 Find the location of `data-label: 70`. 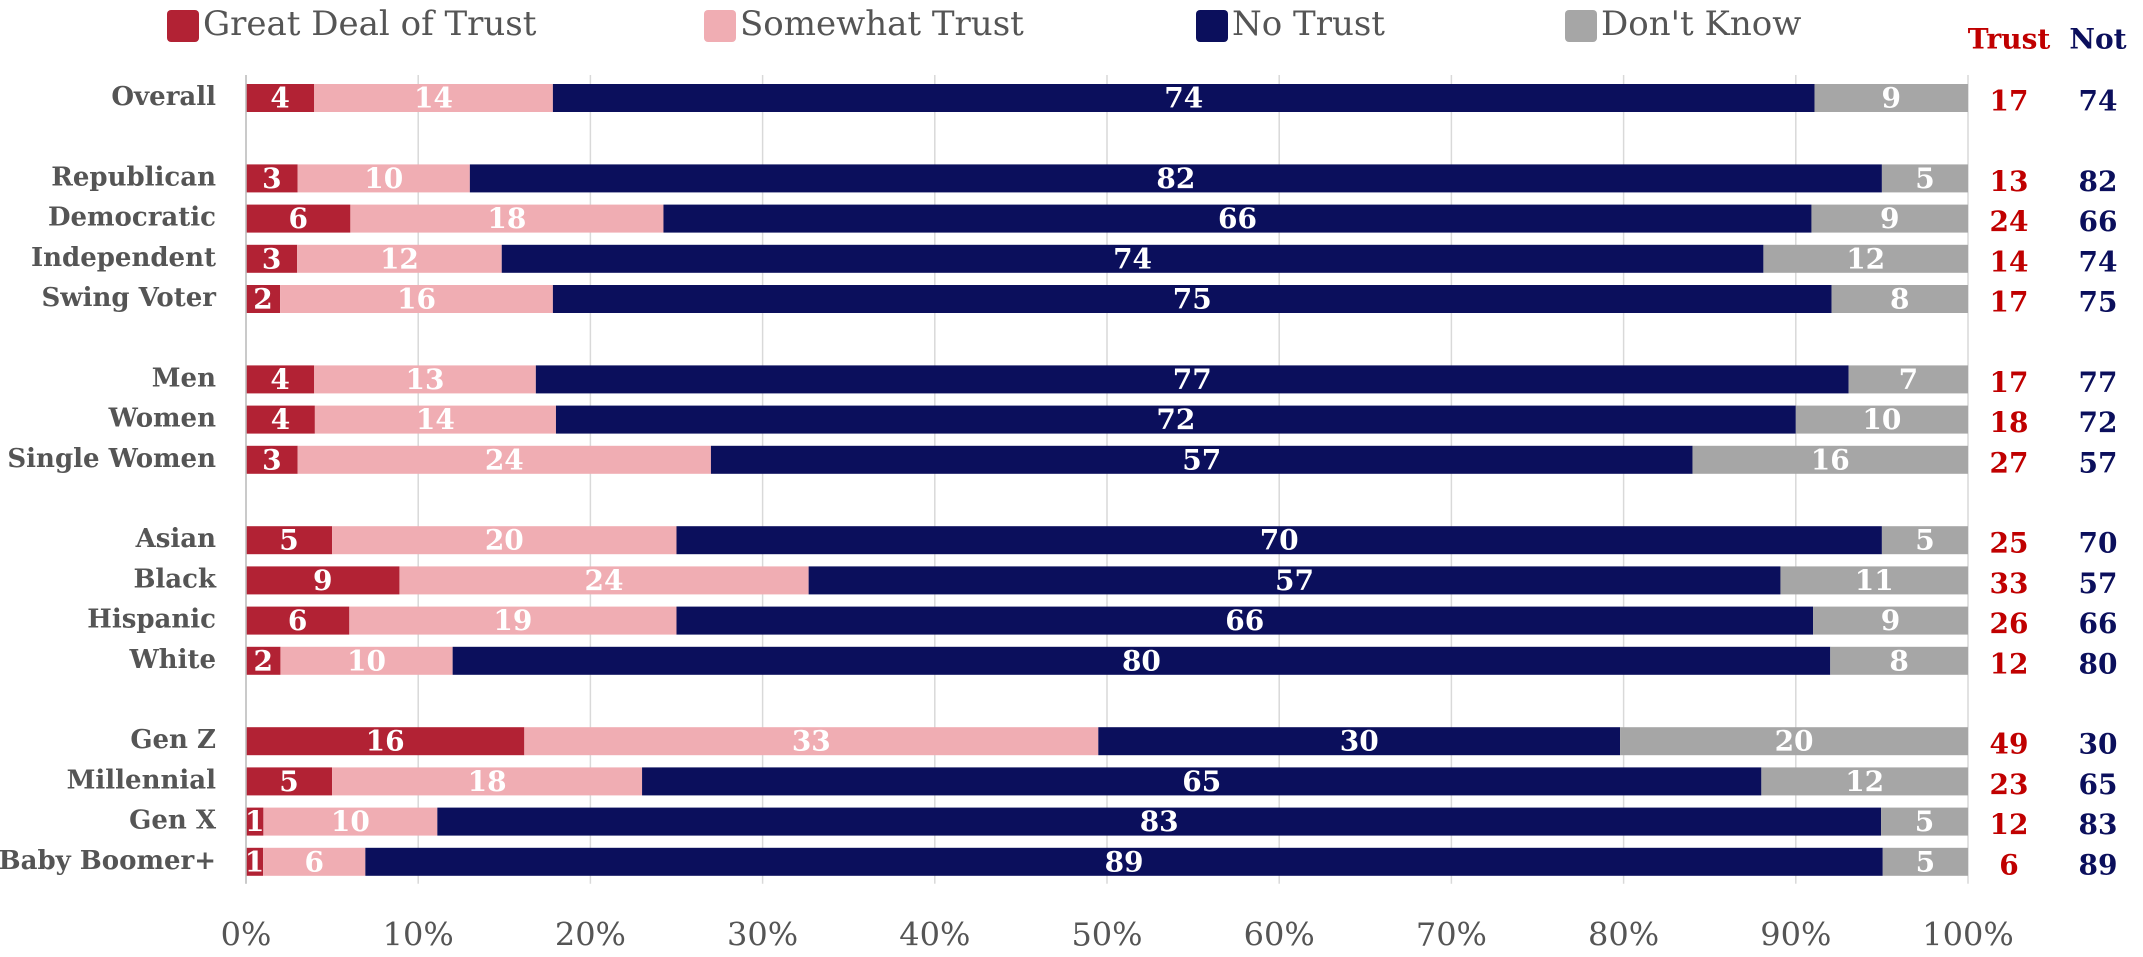

data-label: 70 is located at coordinates (1279, 540).